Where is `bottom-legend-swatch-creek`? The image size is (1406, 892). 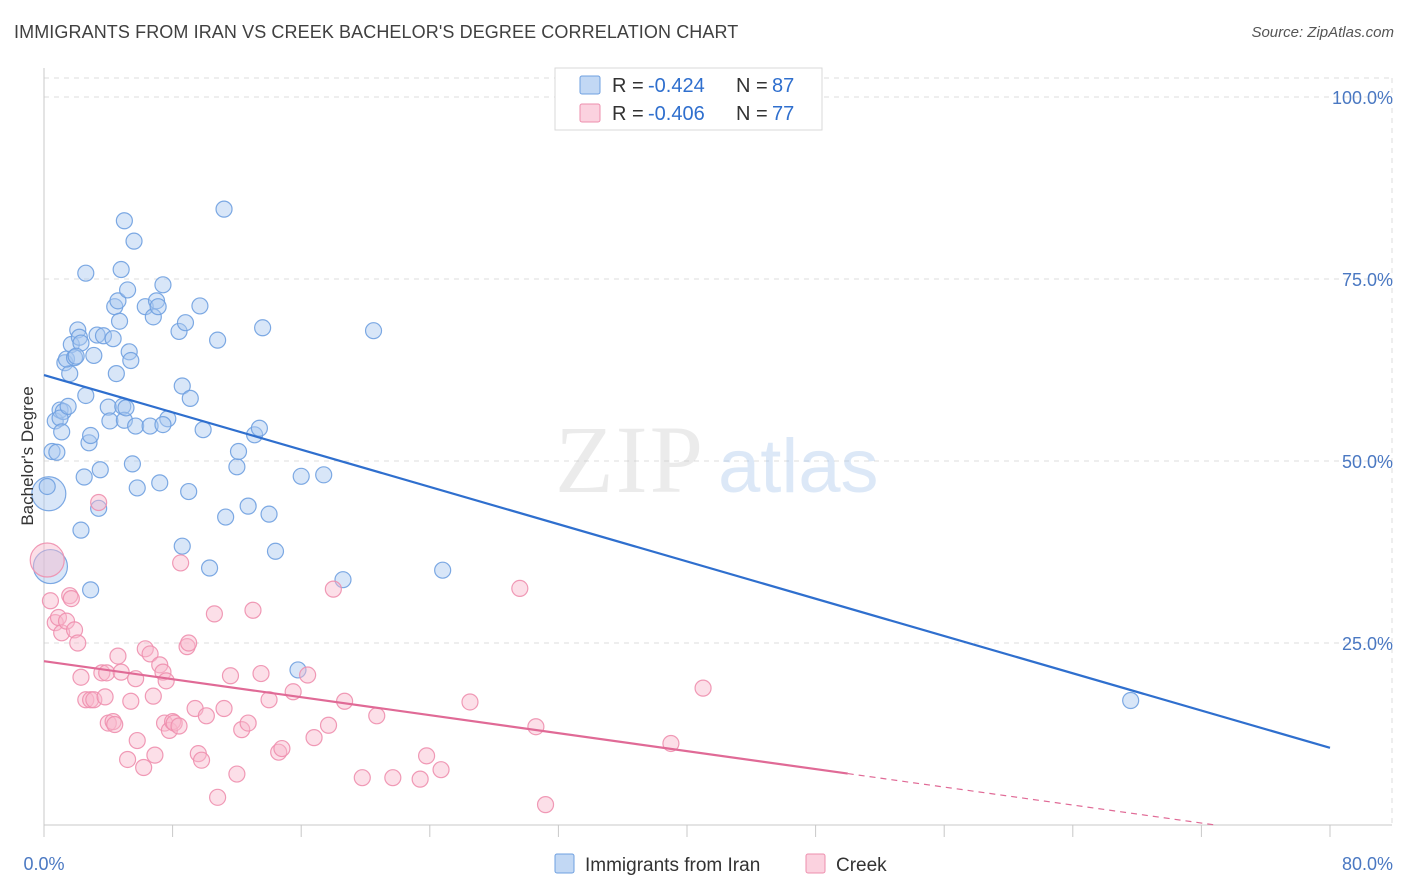
bottom-legend-swatch-creek is located at coordinates (815, 863).